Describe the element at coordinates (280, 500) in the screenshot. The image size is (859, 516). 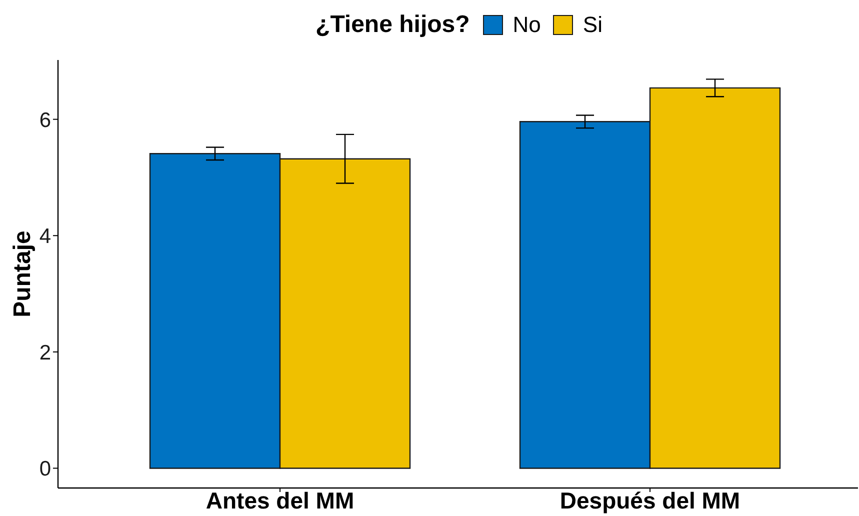
I see `x-tick-label: Antes del MM` at that location.